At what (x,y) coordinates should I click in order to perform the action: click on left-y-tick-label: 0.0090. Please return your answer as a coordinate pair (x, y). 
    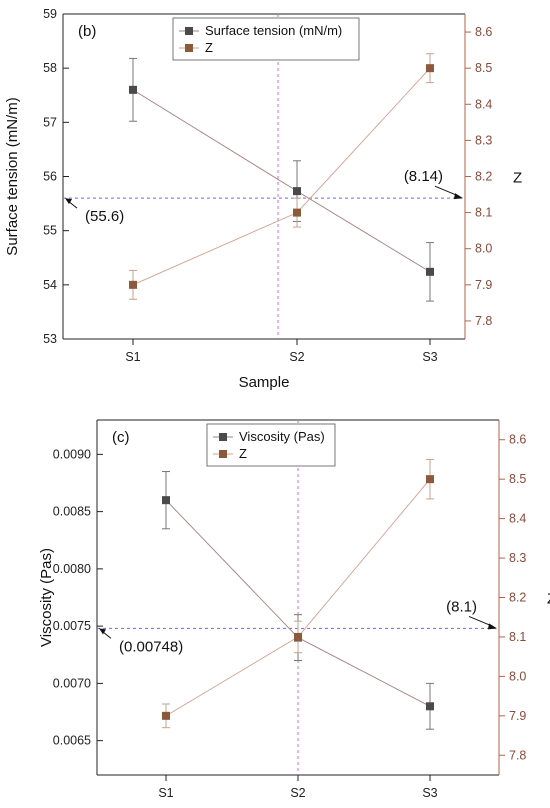
    Looking at the image, I should click on (72, 454).